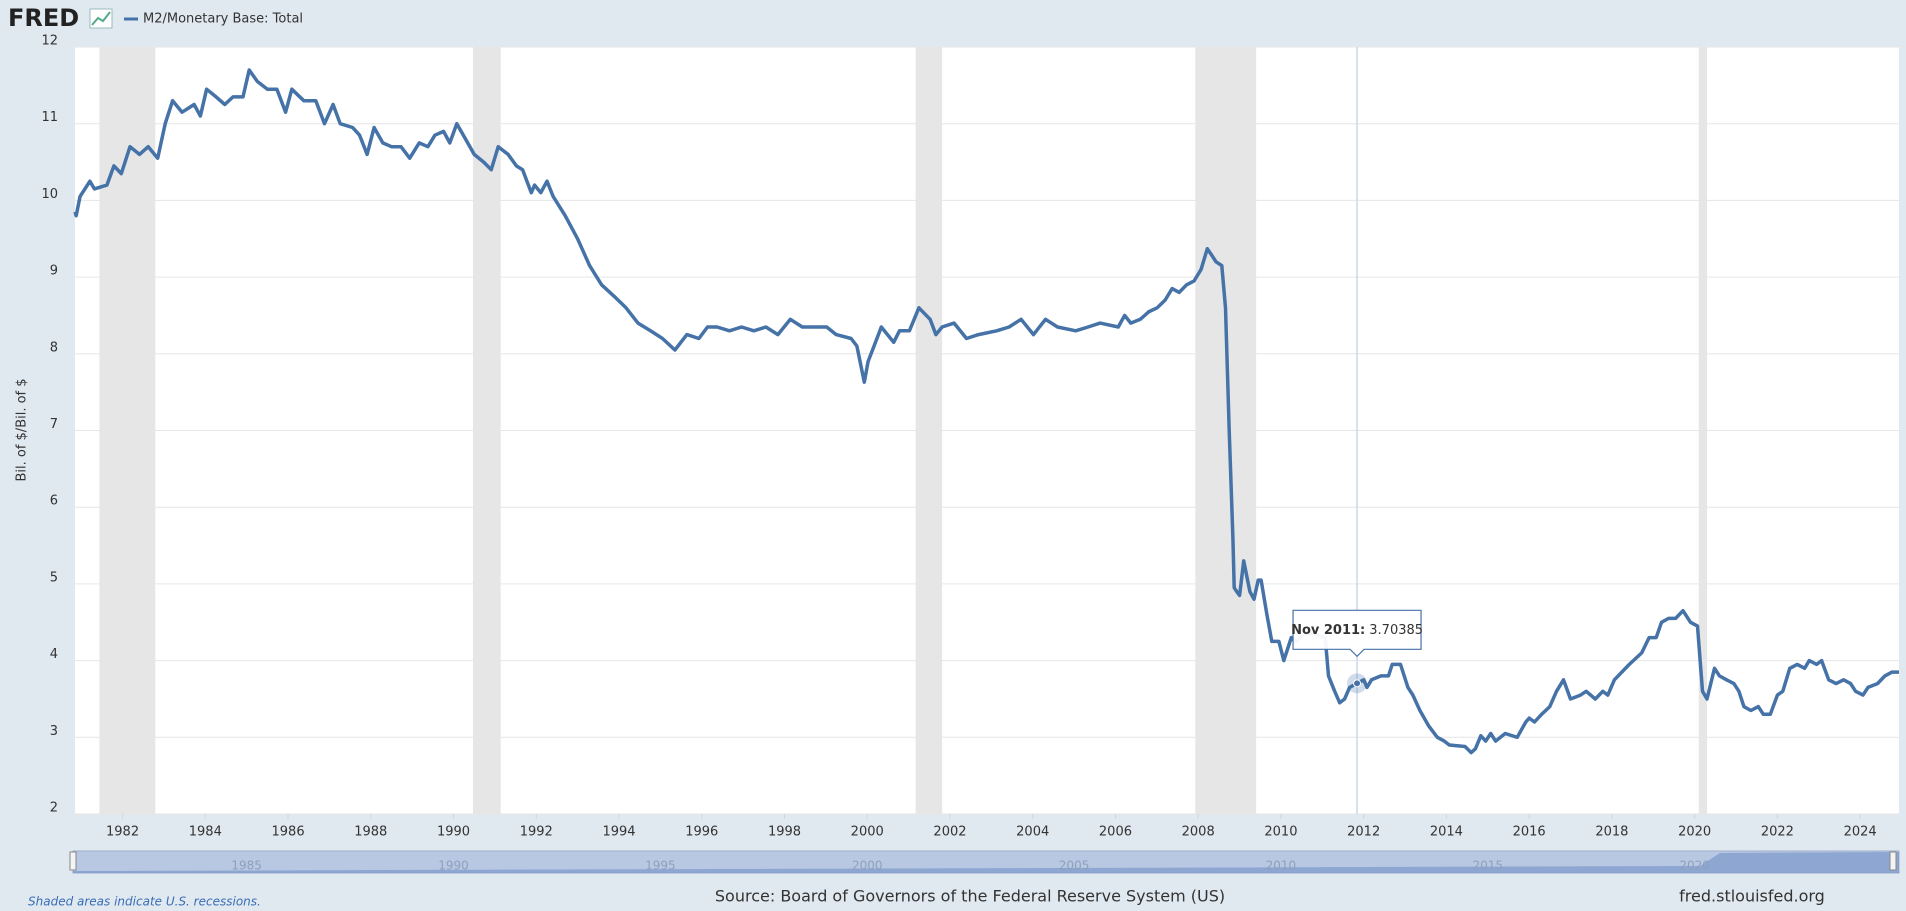  I want to click on legend-label: M2/Monetary Base: Total, so click(223, 19).